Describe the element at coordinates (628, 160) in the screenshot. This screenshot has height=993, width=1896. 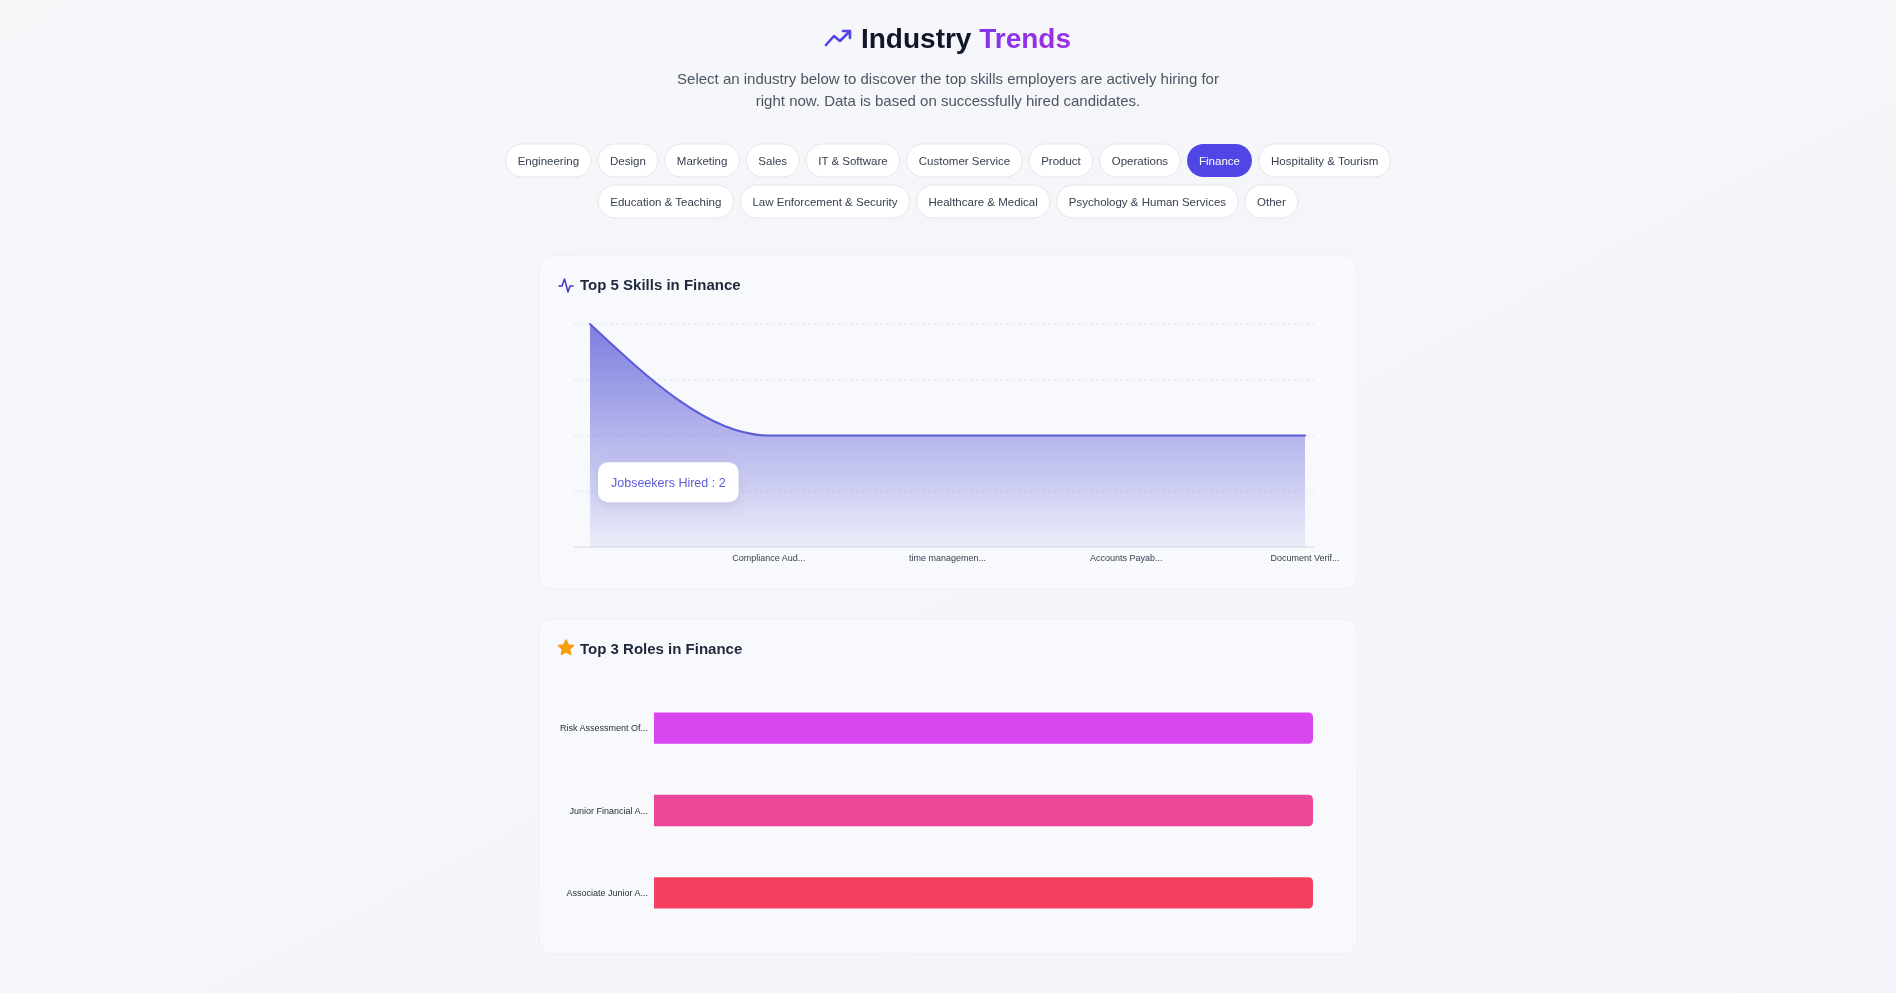
I see `category-label: Design` at that location.